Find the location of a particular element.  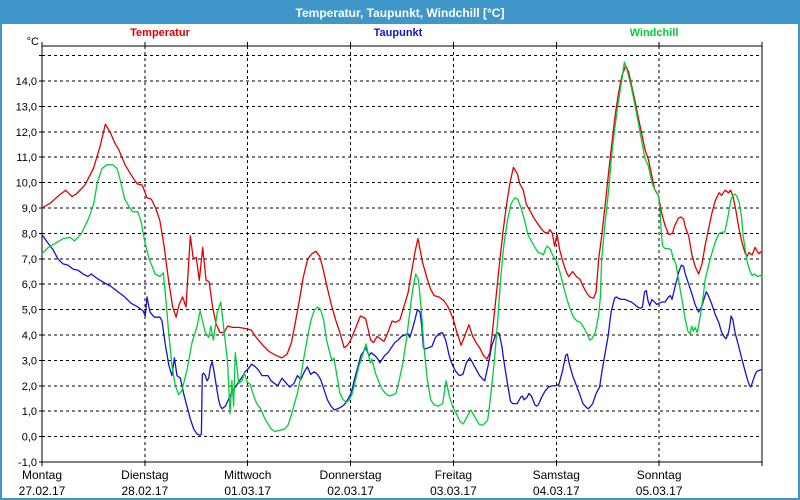

y-tick-label: 8,0 is located at coordinates (29, 234).